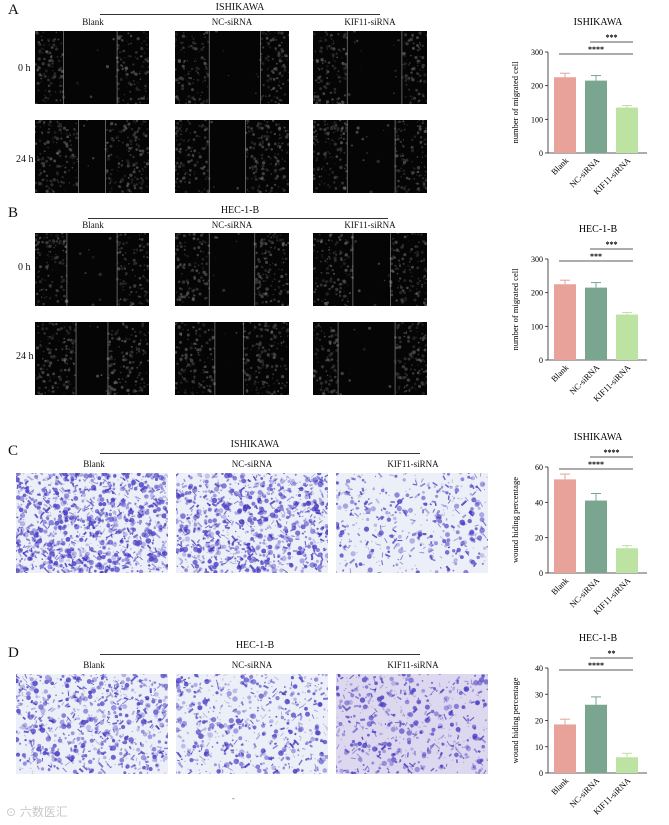  I want to click on panel-d-title: HEC-1-B, so click(255, 645).